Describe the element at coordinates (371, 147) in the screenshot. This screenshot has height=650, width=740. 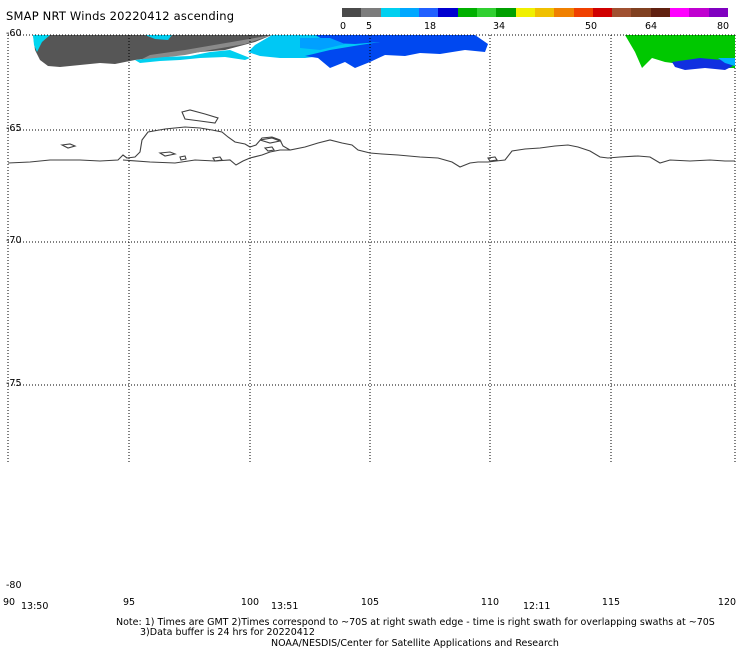
I see `coastline-main` at that location.